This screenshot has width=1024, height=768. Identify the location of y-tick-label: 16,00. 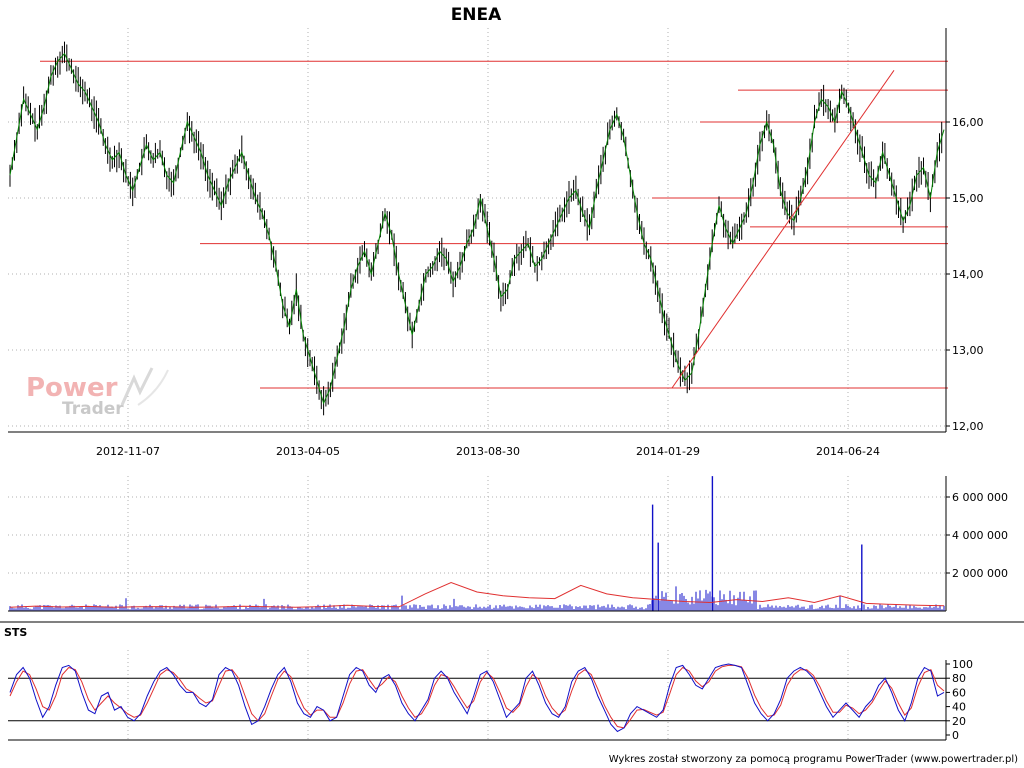
(968, 122).